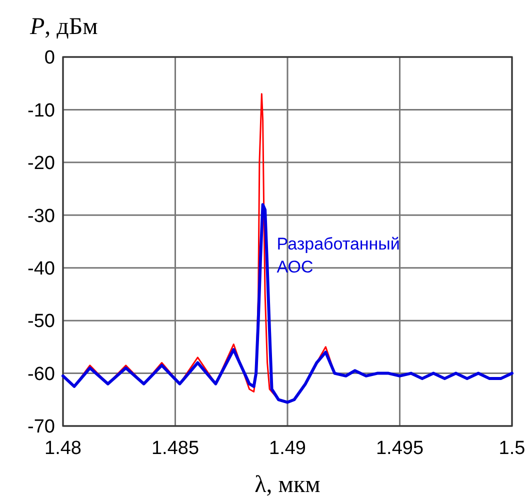 Image resolution: width=527 pixels, height=504 pixels. Describe the element at coordinates (49, 58) in the screenshot. I see `y-tick-label: 0` at that location.